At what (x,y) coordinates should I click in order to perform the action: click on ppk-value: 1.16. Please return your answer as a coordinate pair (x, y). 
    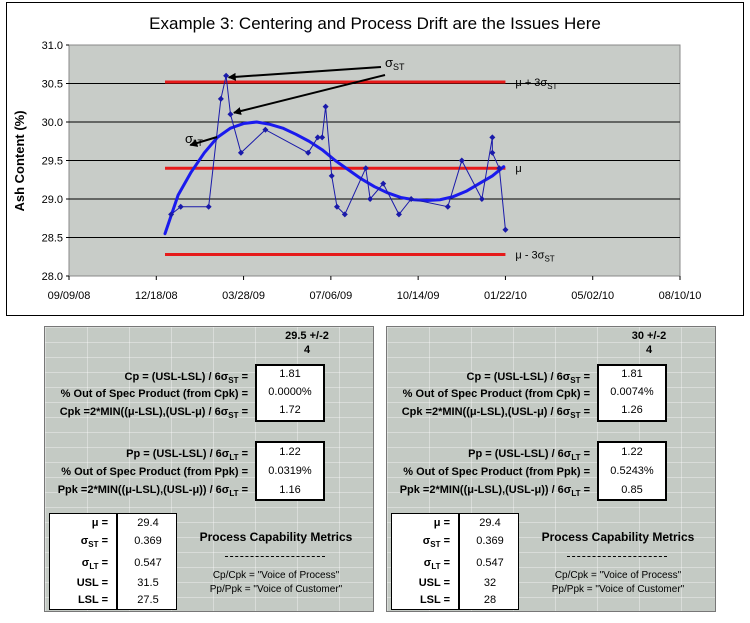
    Looking at the image, I should click on (290, 490).